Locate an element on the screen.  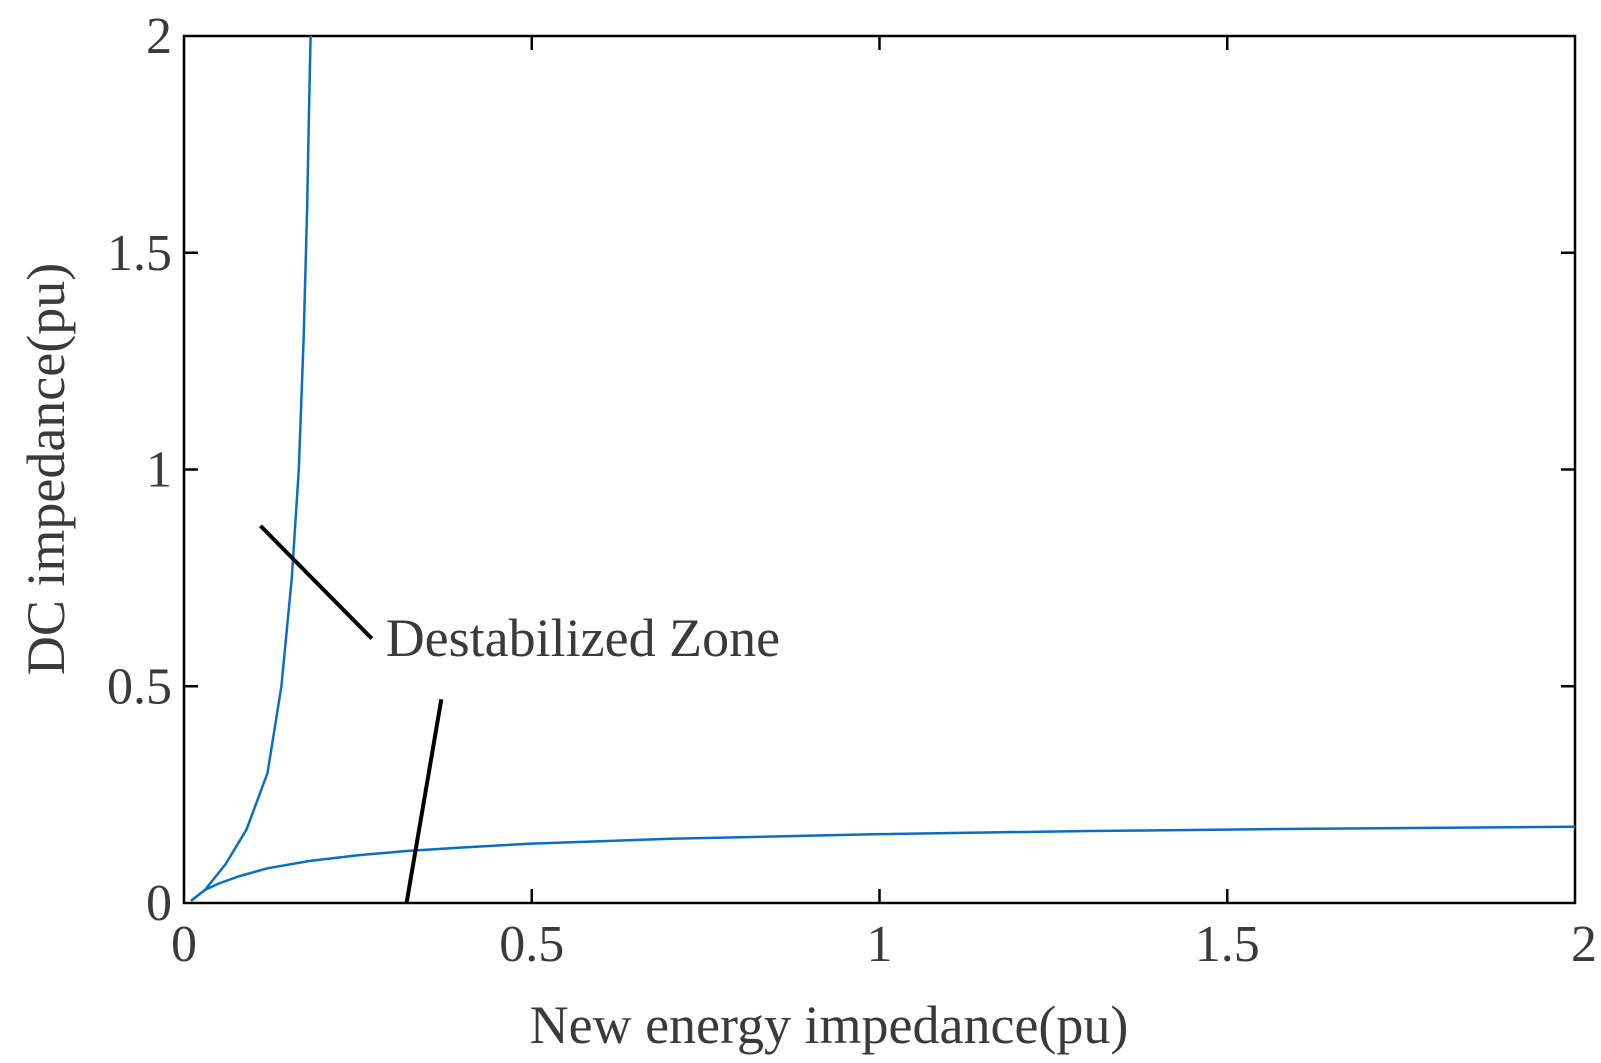
x-tick-label: 0 is located at coordinates (184, 944).